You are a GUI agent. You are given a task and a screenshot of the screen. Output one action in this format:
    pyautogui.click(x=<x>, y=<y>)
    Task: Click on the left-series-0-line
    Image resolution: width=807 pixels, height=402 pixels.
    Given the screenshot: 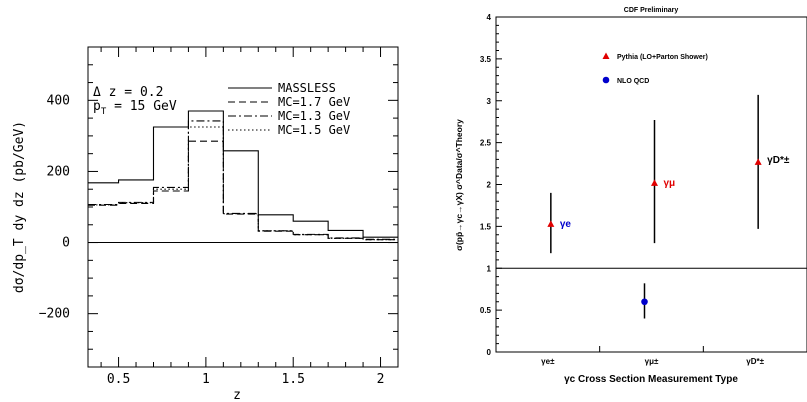 What is the action you would take?
    pyautogui.click(x=243, y=174)
    